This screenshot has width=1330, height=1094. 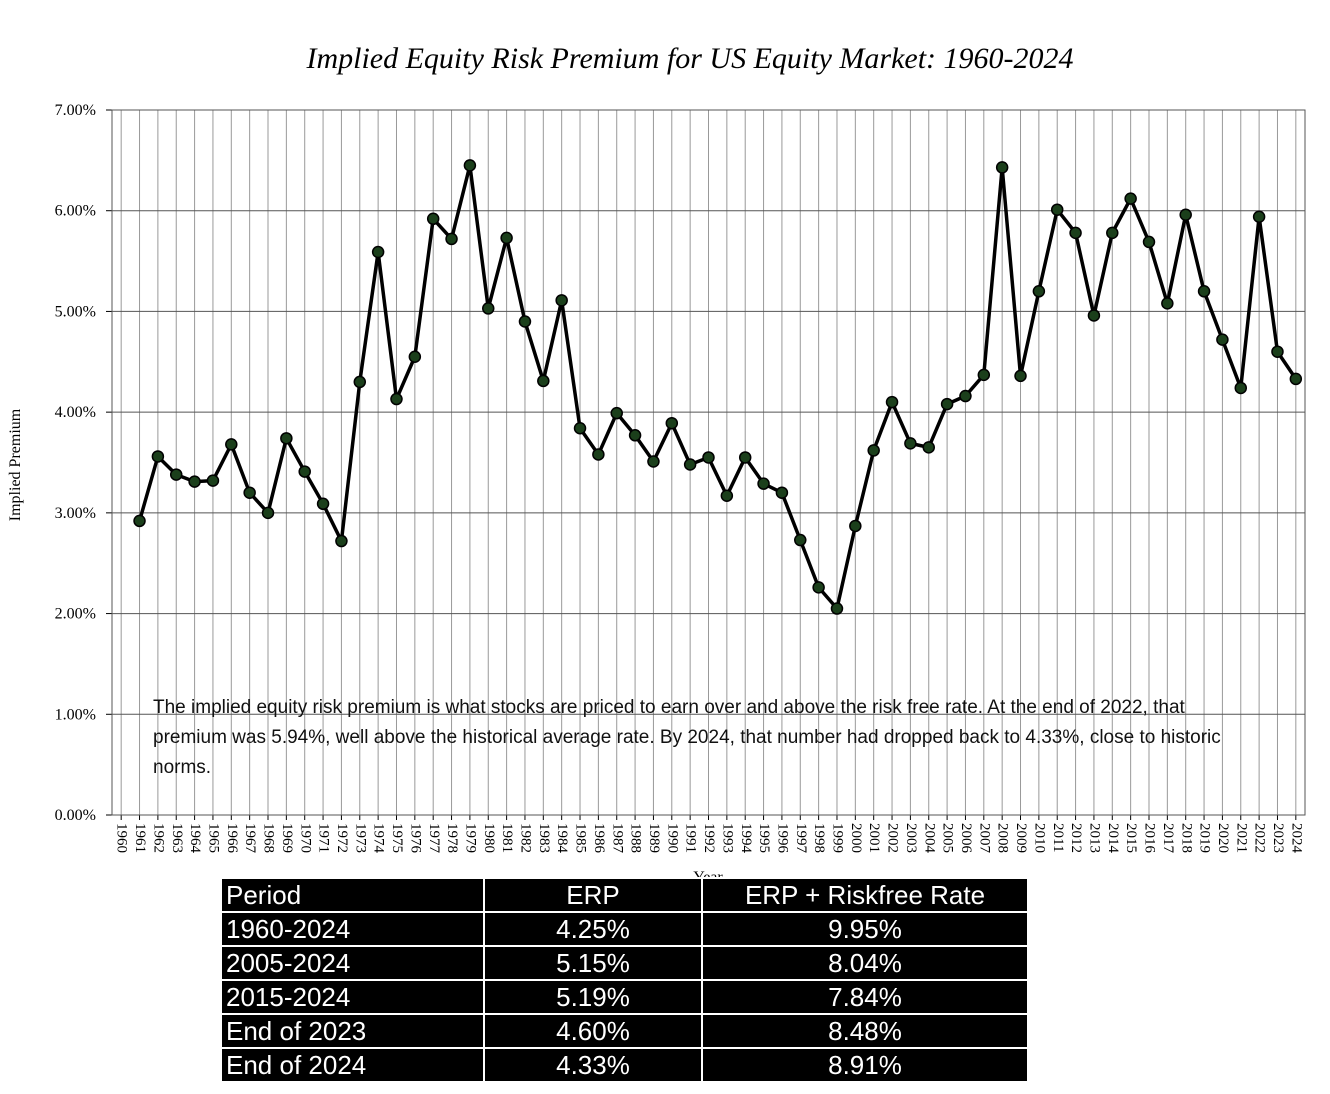 I want to click on x-tick-label: 1994, so click(x=746, y=838).